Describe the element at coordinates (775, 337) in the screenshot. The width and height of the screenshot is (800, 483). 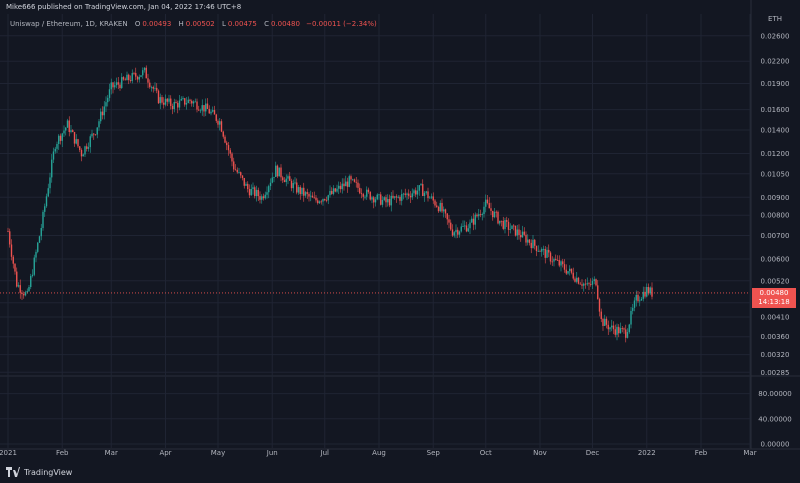
I see `price-tick-label: 0.00360` at that location.